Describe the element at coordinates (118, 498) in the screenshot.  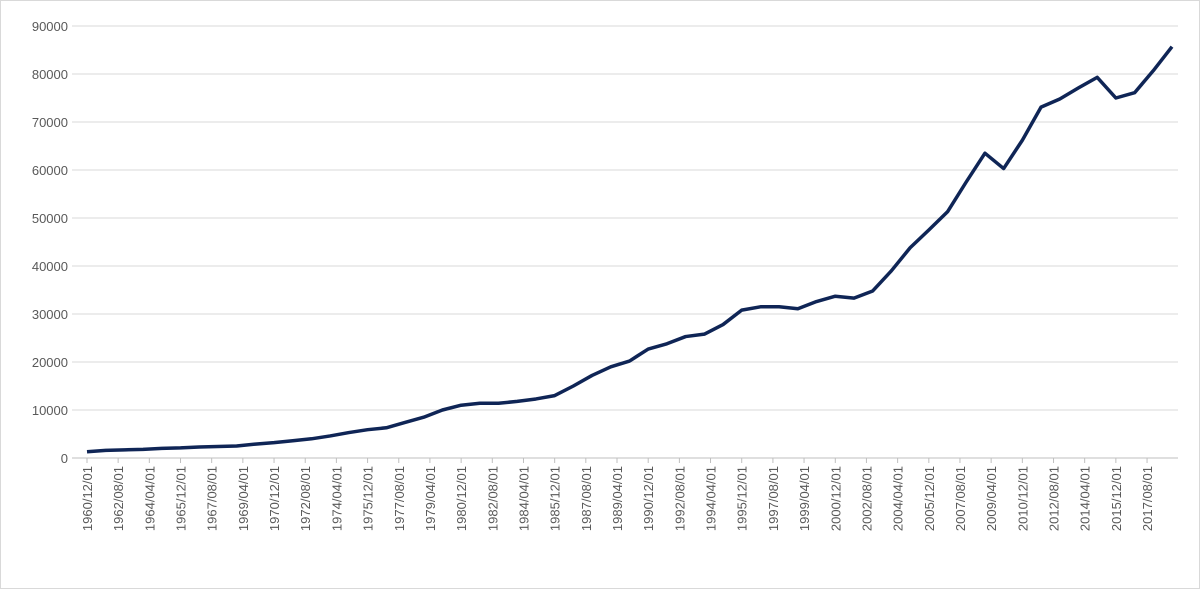
I see `x-tick-label: 1962/08/01` at that location.